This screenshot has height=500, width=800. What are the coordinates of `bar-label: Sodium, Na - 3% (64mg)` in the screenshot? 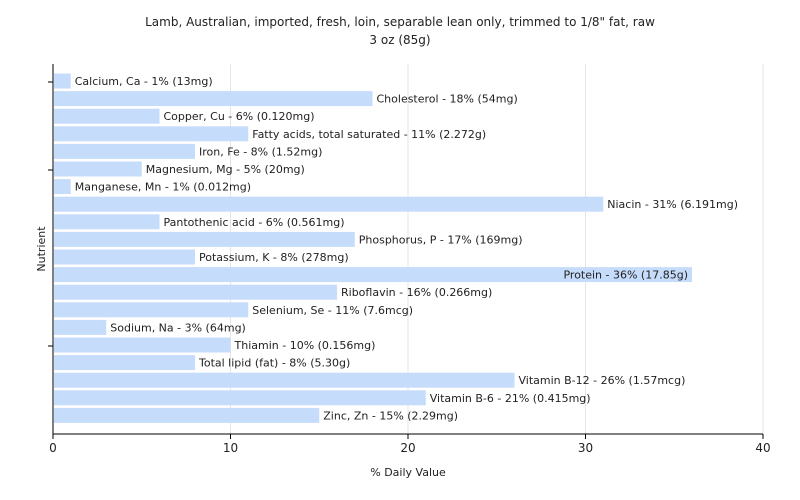 It's located at (178, 327).